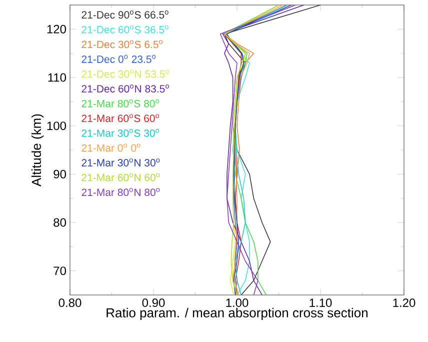 The height and width of the screenshot is (342, 428). Describe the element at coordinates (60, 222) in the screenshot. I see `y-tick-label: 80` at that location.